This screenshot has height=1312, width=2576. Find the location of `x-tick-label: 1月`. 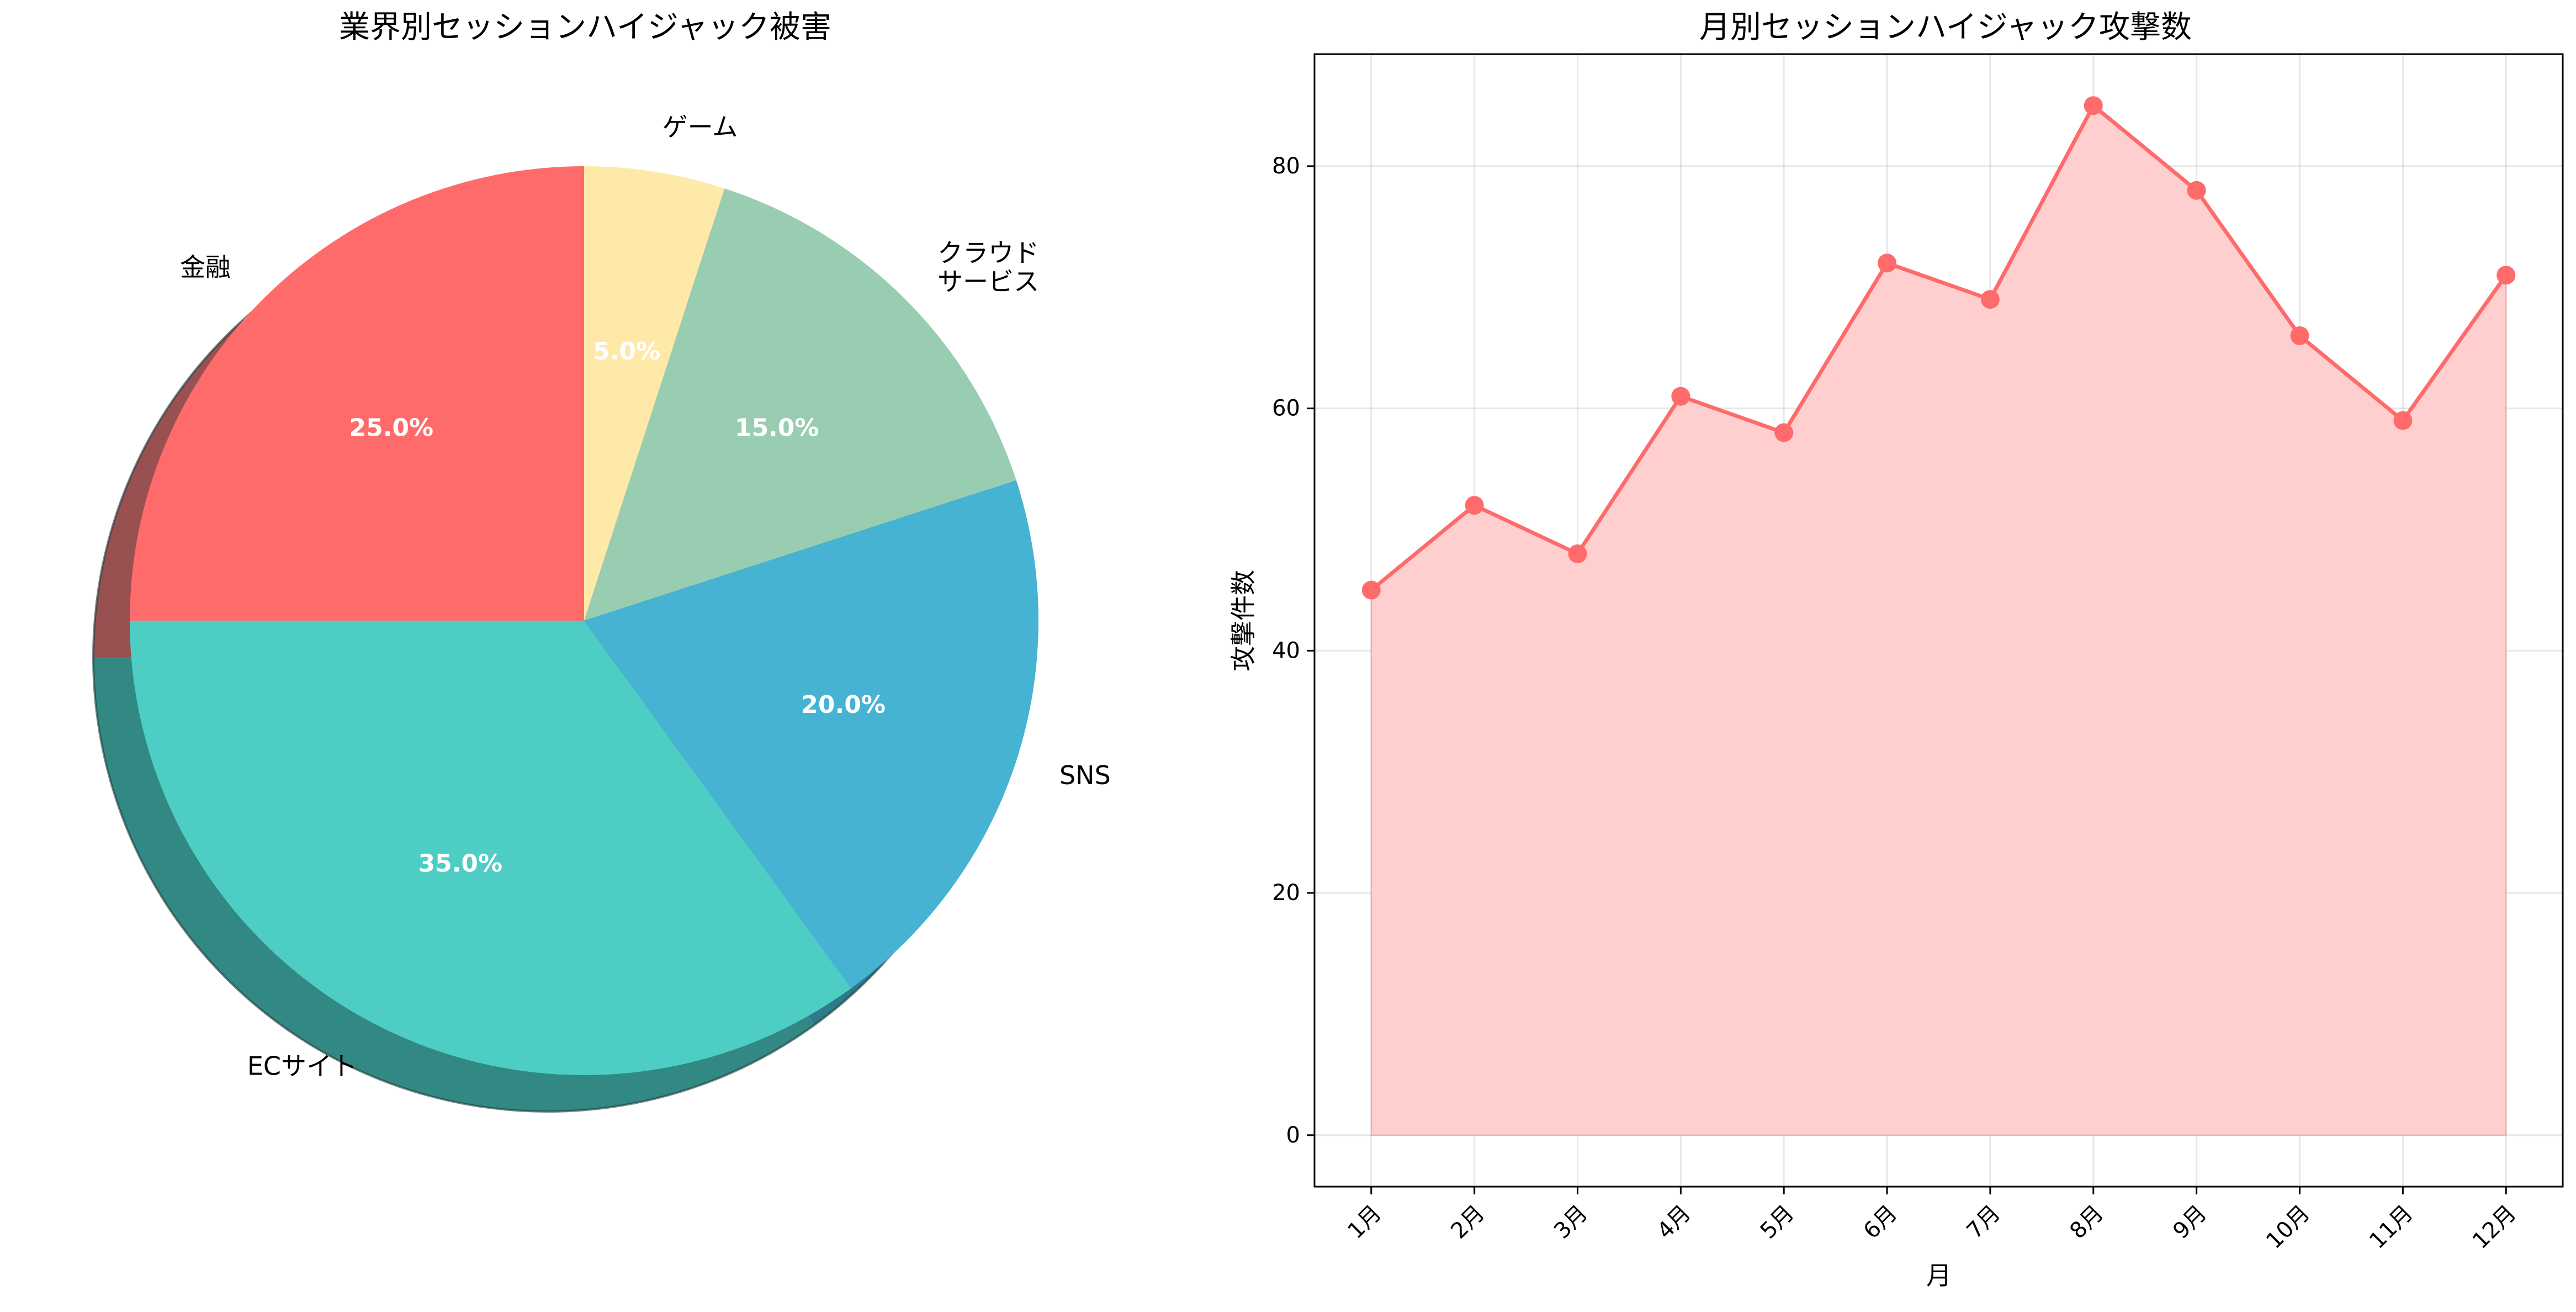

x-tick-label: 1月 is located at coordinates (1364, 1222).